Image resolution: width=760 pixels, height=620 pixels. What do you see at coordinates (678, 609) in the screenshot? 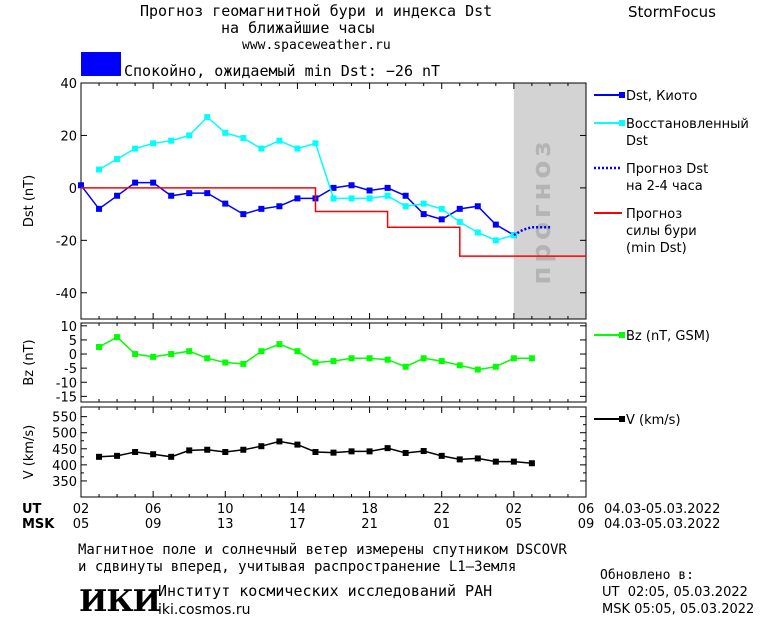
I see `updated-msk: MSK 05:05, 05.03.2022` at bounding box center [678, 609].